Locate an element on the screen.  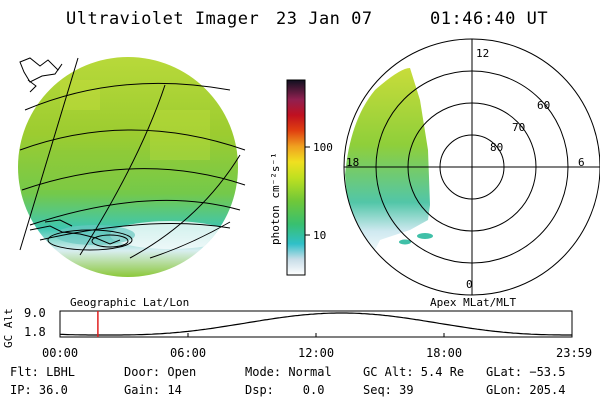
timeline-xtick-2: 12:00 is located at coordinates (316, 353).